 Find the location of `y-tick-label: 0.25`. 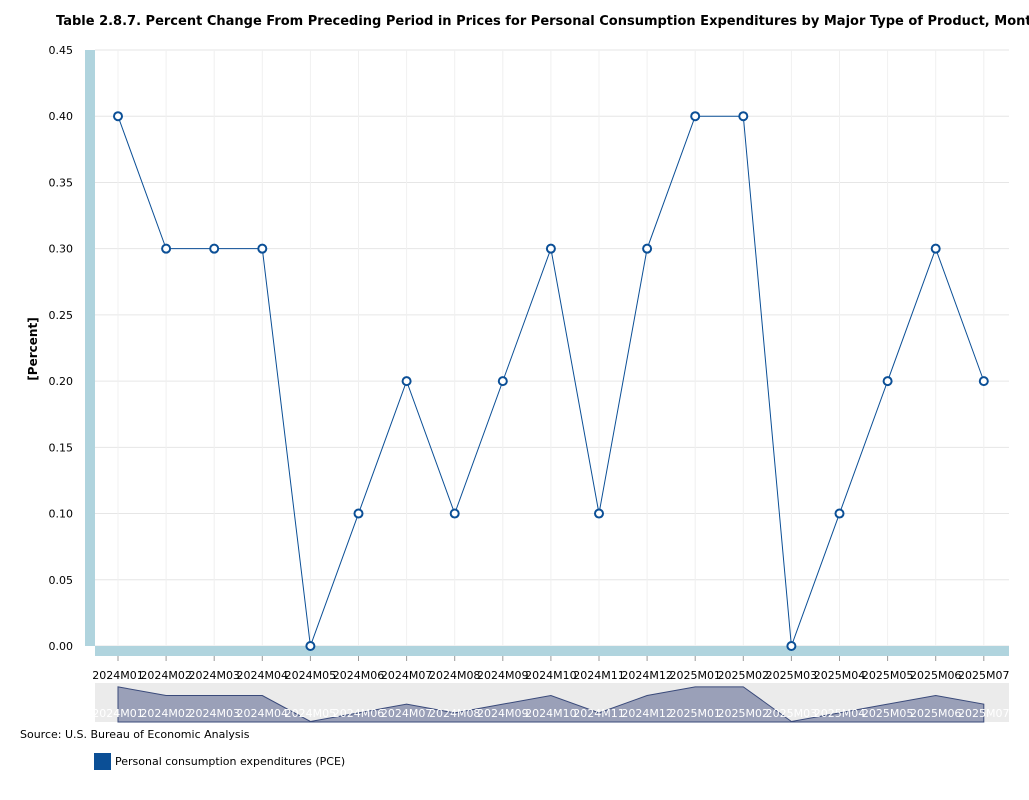

y-tick-label: 0.25 is located at coordinates (61, 315).